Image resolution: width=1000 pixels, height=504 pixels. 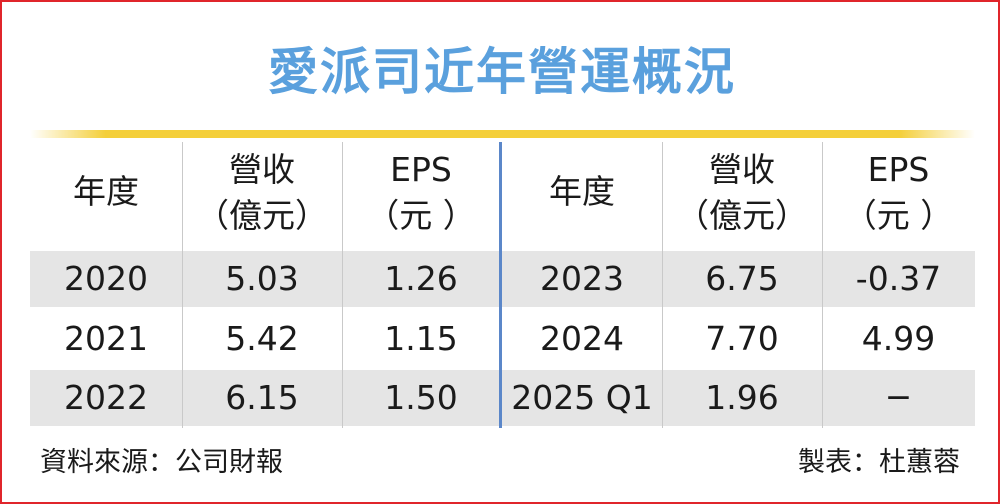 What do you see at coordinates (262, 338) in the screenshot?
I see `table-cell-revenue-left: 5.42` at bounding box center [262, 338].